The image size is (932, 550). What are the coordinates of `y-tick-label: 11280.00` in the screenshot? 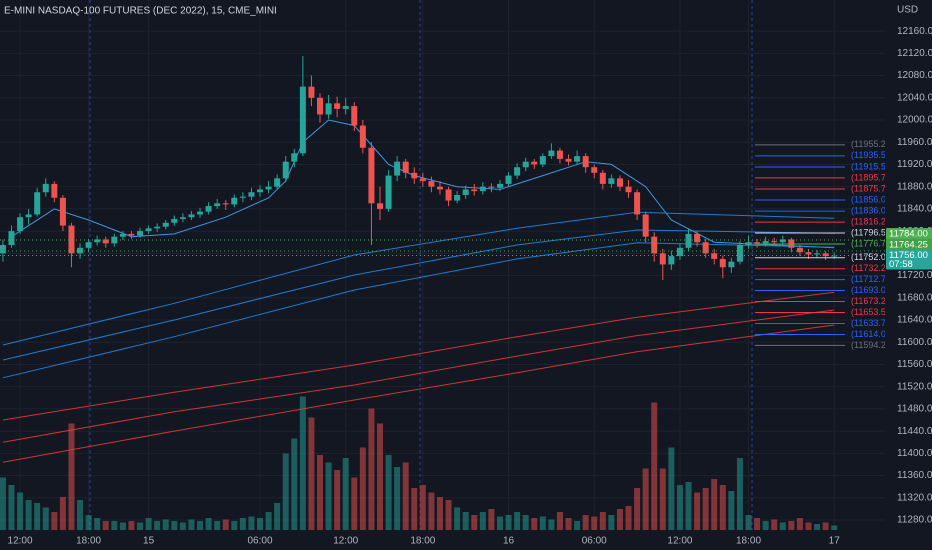 It's located at (914, 520).